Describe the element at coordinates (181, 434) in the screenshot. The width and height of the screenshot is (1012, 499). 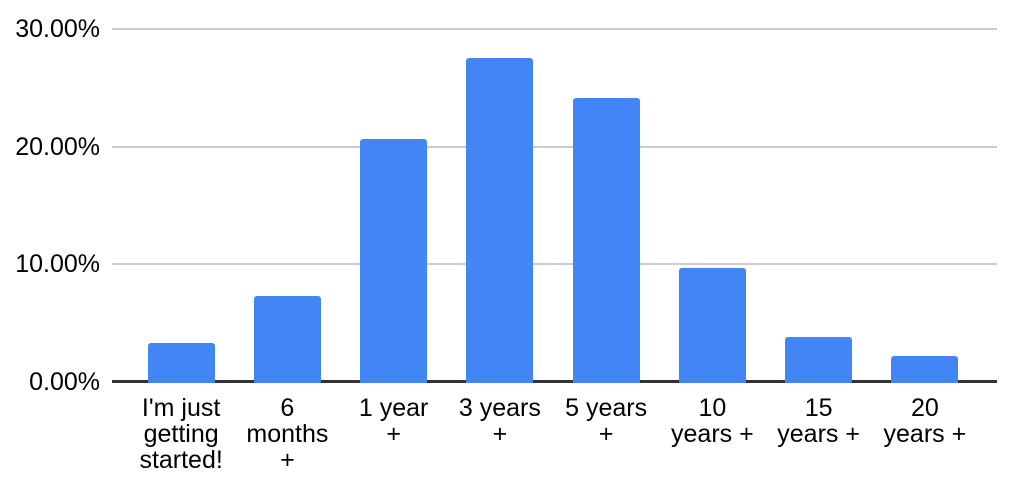
I see `x-tick-label: I'm just getting started!` at that location.